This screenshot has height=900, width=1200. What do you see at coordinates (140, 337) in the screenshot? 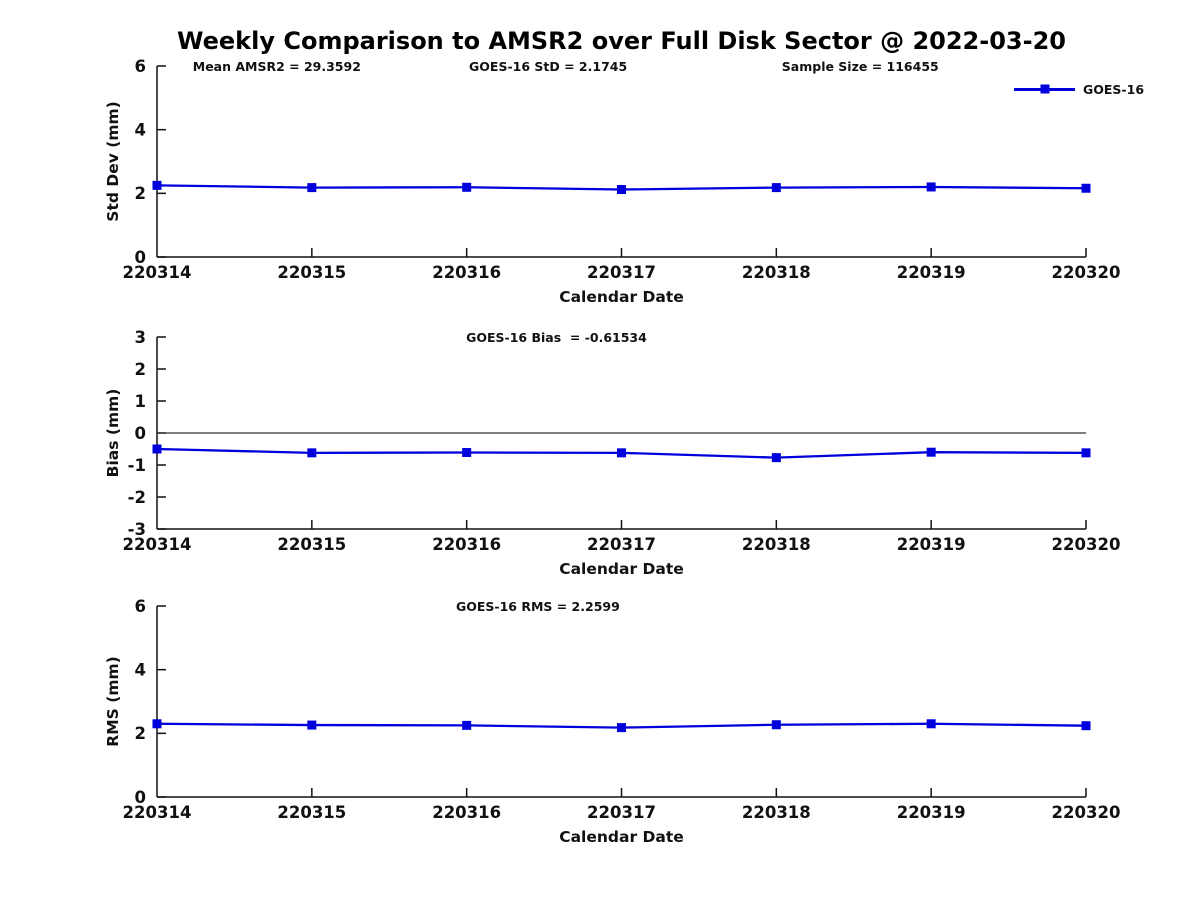
I see `y-tick-label: 3` at bounding box center [140, 337].